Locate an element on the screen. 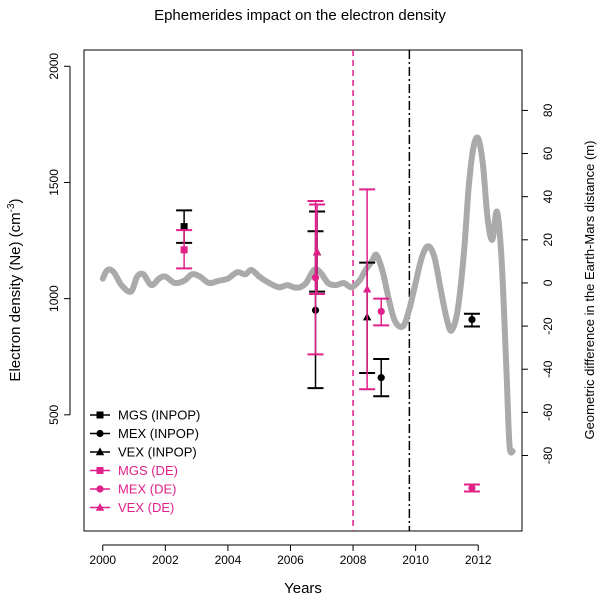 Image resolution: width=600 pixels, height=598 pixels. x-tick-label: 2004 is located at coordinates (228, 560).